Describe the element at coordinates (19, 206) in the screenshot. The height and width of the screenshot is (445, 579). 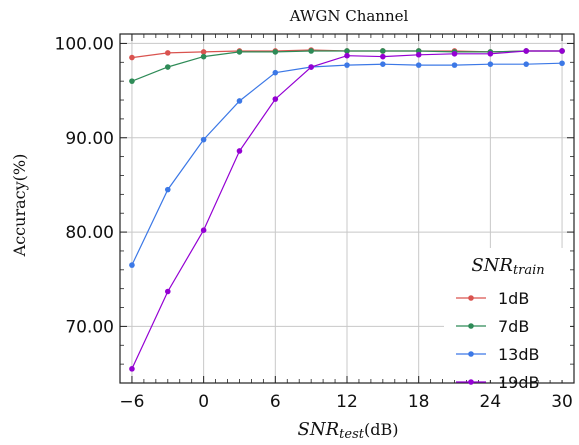
I see `y-axis-title: Accuracy(%)` at that location.